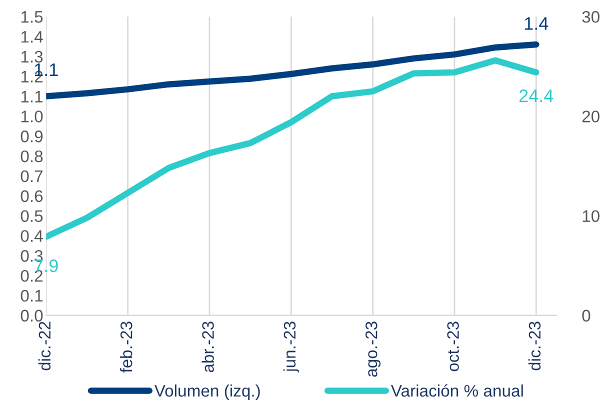 This screenshot has height=415, width=615. What do you see at coordinates (591, 216) in the screenshot?
I see `y2-tick-label: 10` at bounding box center [591, 216].